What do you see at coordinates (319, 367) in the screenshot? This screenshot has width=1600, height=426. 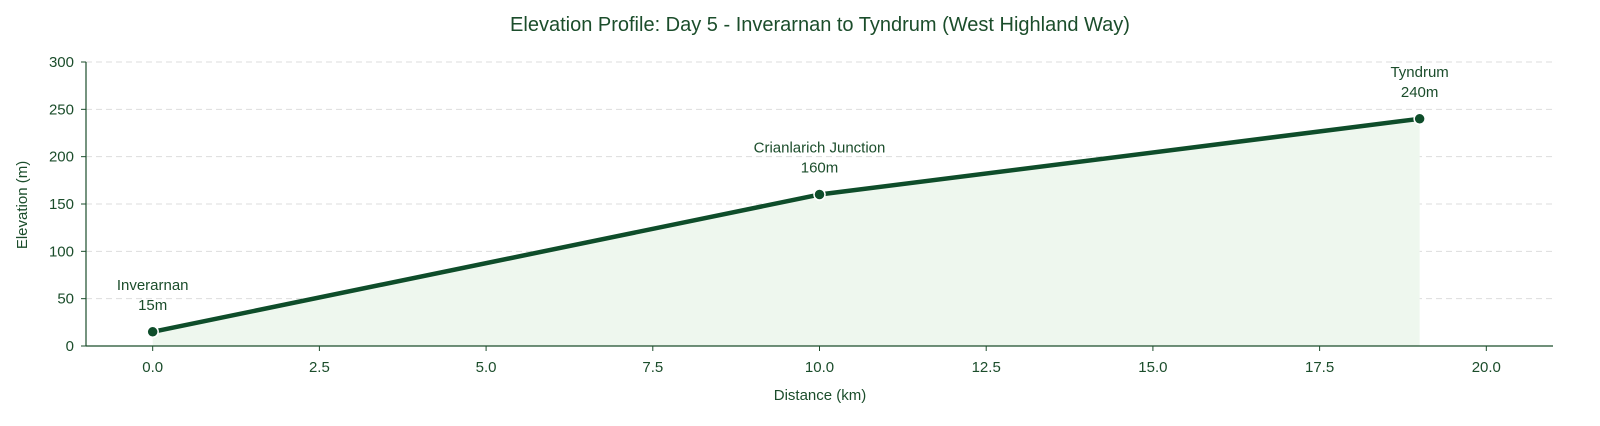 I see `x-tick-label: 2.5` at bounding box center [319, 367].